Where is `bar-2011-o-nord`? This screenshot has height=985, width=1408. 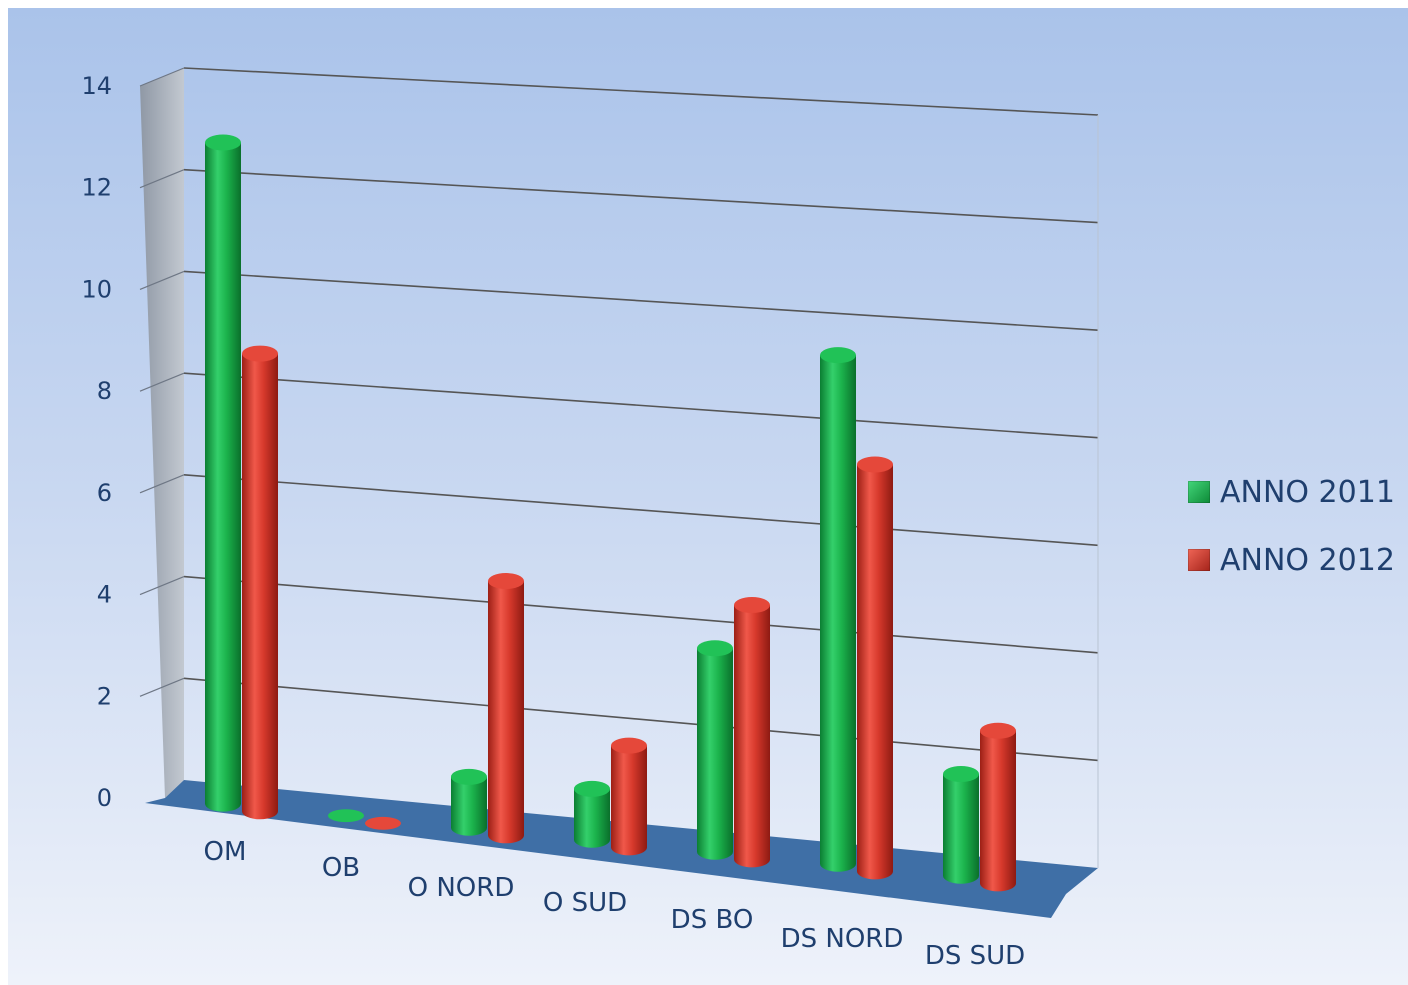 bar-2011-o-nord is located at coordinates (469, 802).